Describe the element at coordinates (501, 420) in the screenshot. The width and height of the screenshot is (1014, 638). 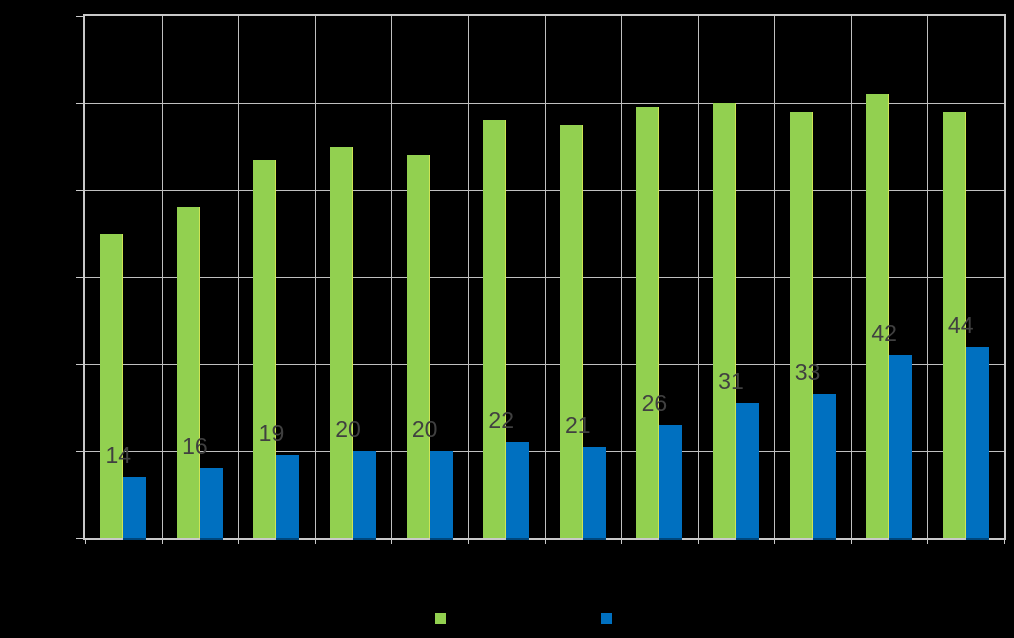
I see `data-label: 22` at that location.